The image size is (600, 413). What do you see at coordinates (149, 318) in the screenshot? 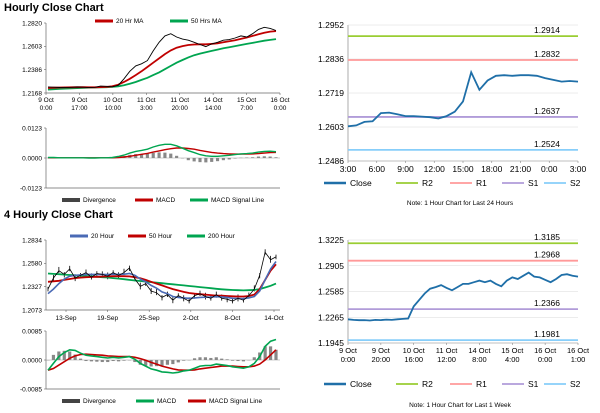
I see `x-tick-label: 25-Sep` at bounding box center [149, 318].